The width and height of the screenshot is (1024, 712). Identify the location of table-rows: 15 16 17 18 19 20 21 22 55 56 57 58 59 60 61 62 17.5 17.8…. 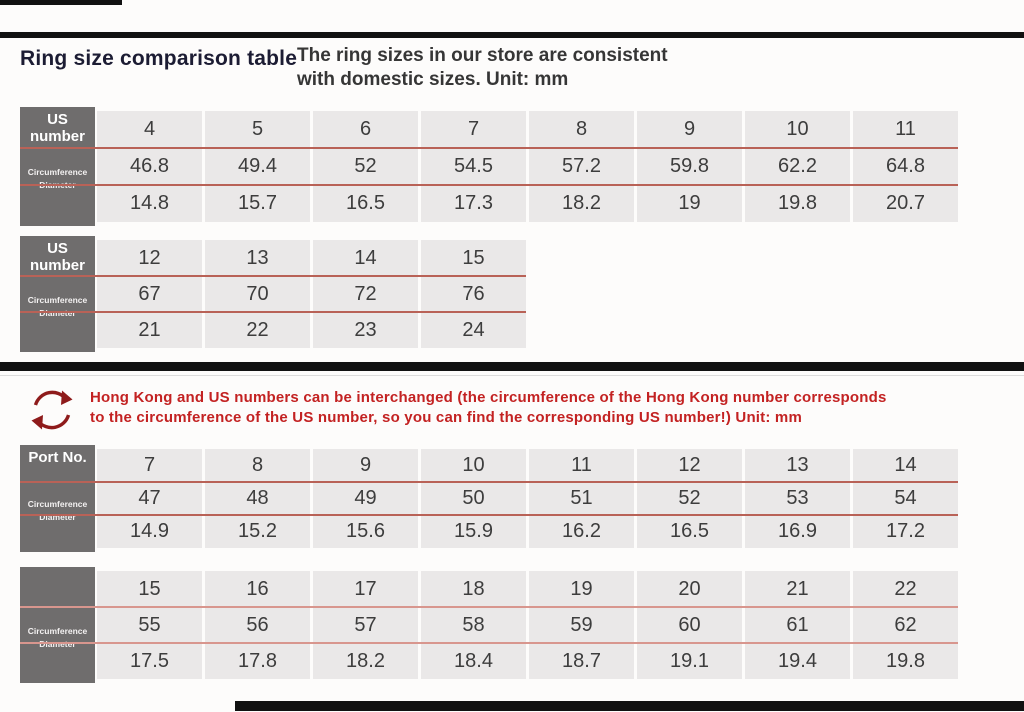
(529, 625).